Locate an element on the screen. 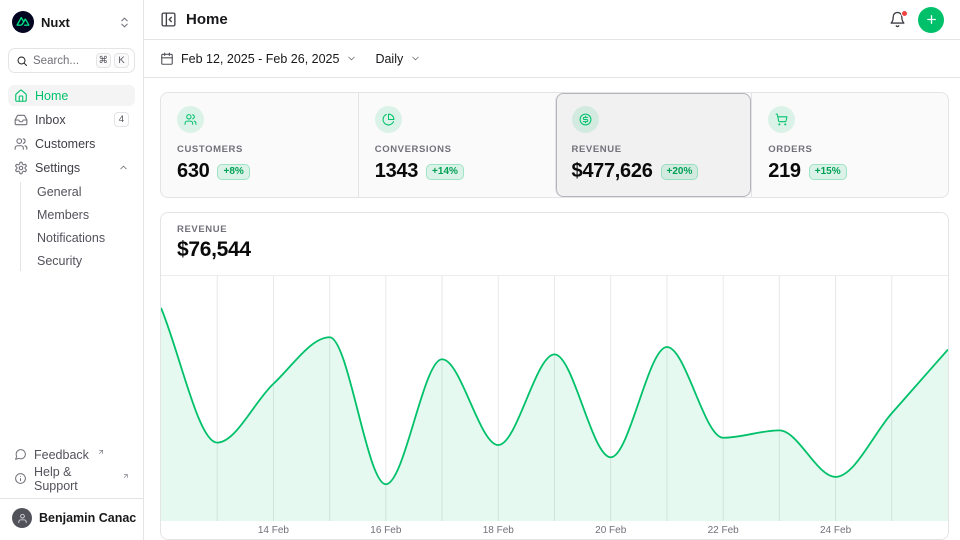 Image resolution: width=960 pixels, height=540 pixels. calendar-icon is located at coordinates (167, 58).